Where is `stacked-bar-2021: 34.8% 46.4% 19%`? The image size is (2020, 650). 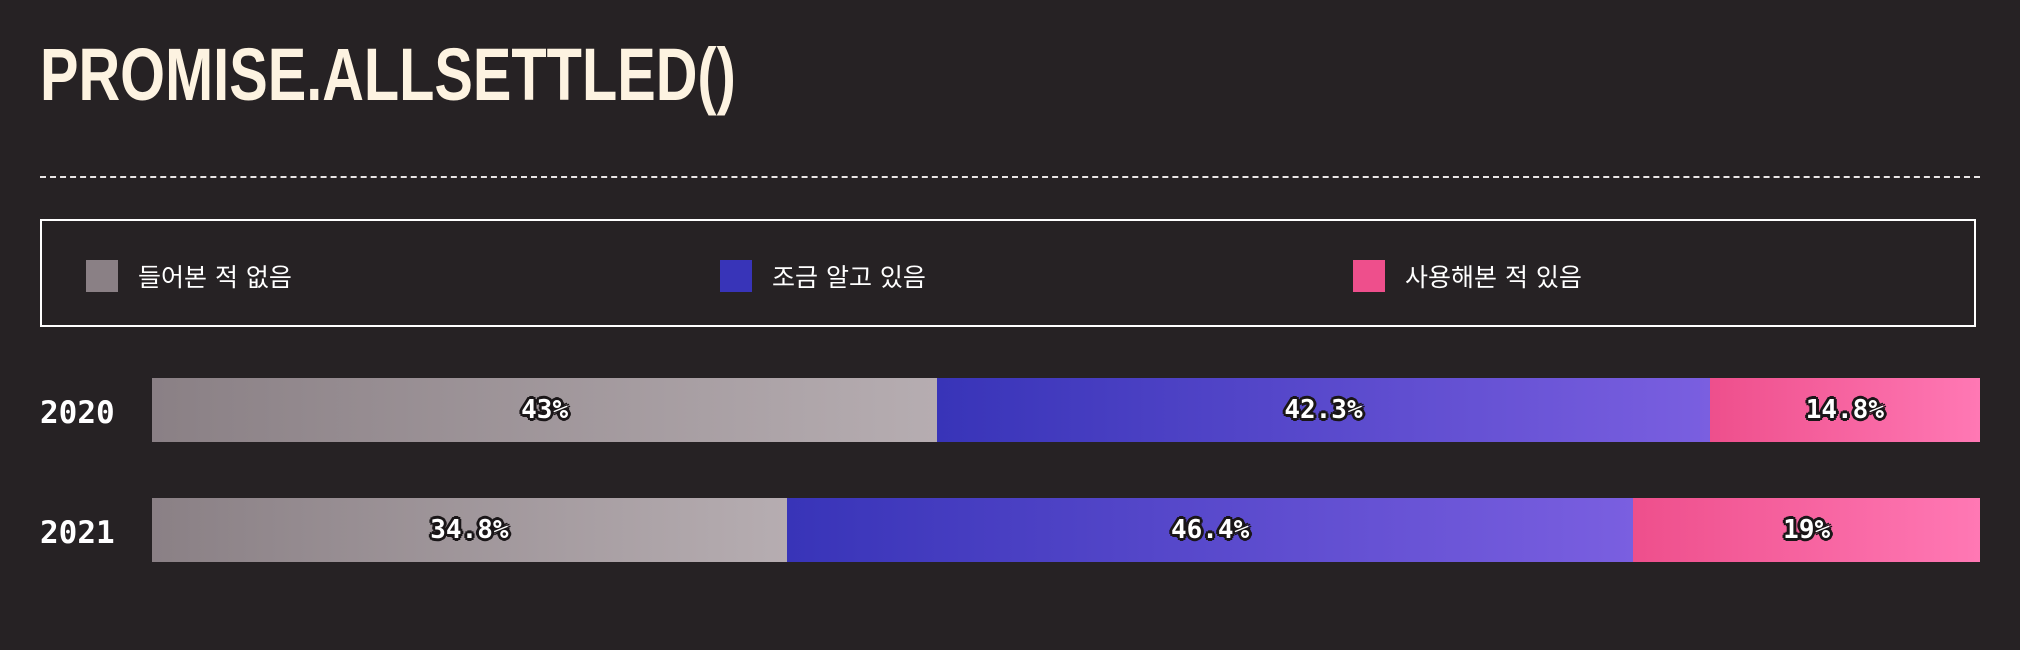
stacked-bar-2021: 34.8% 46.4% 19% is located at coordinates (1066, 530).